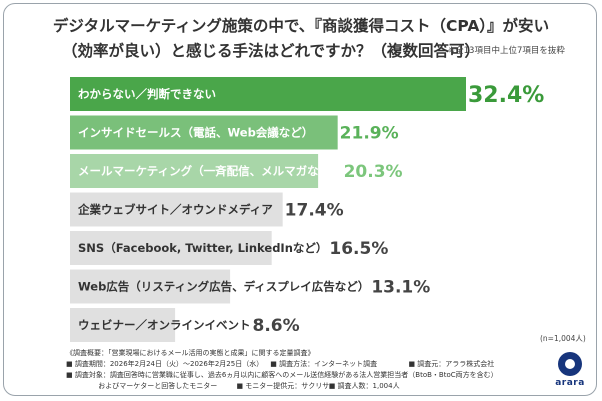 Image resolution: width=602 pixels, height=401 pixels. Describe the element at coordinates (358, 249) in the screenshot. I see `bar-value-5: 16.5%` at that location.